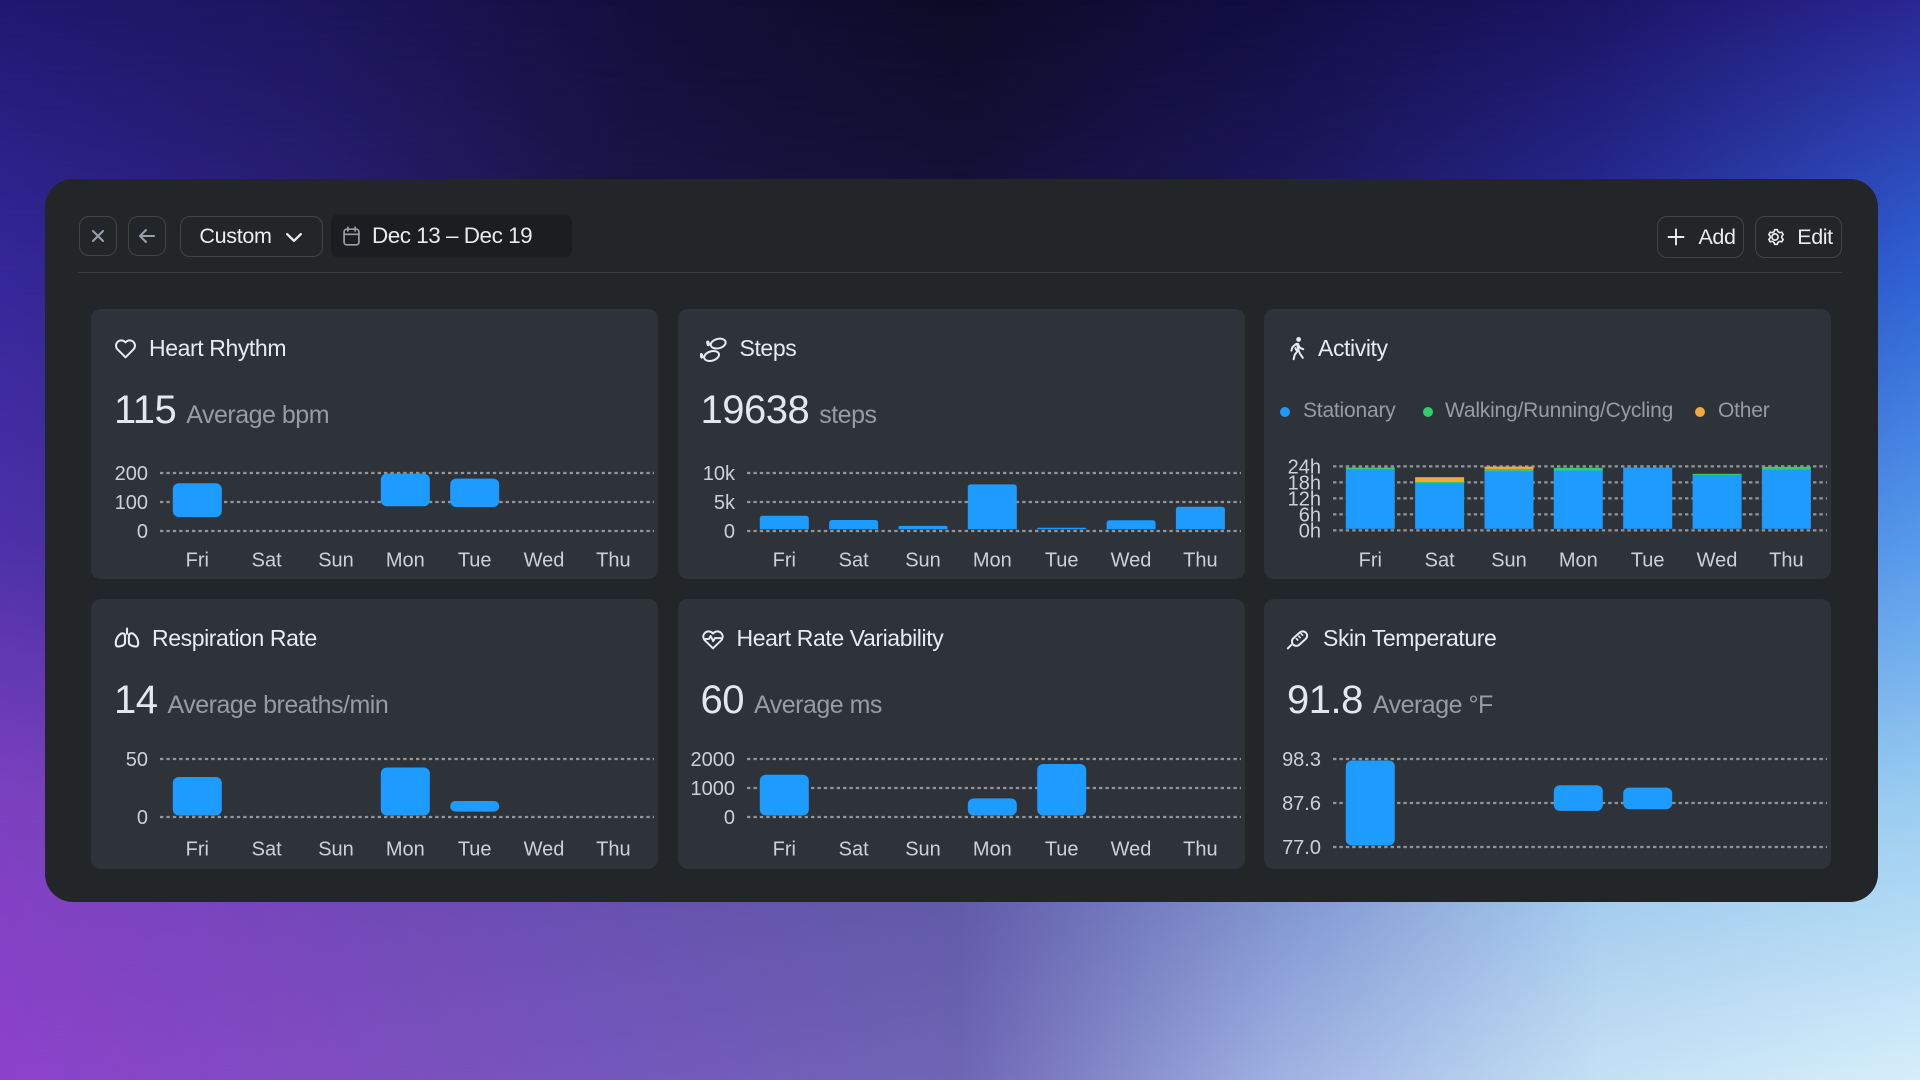  What do you see at coordinates (712, 789) in the screenshot?
I see `svg-text: 1000` at bounding box center [712, 789].